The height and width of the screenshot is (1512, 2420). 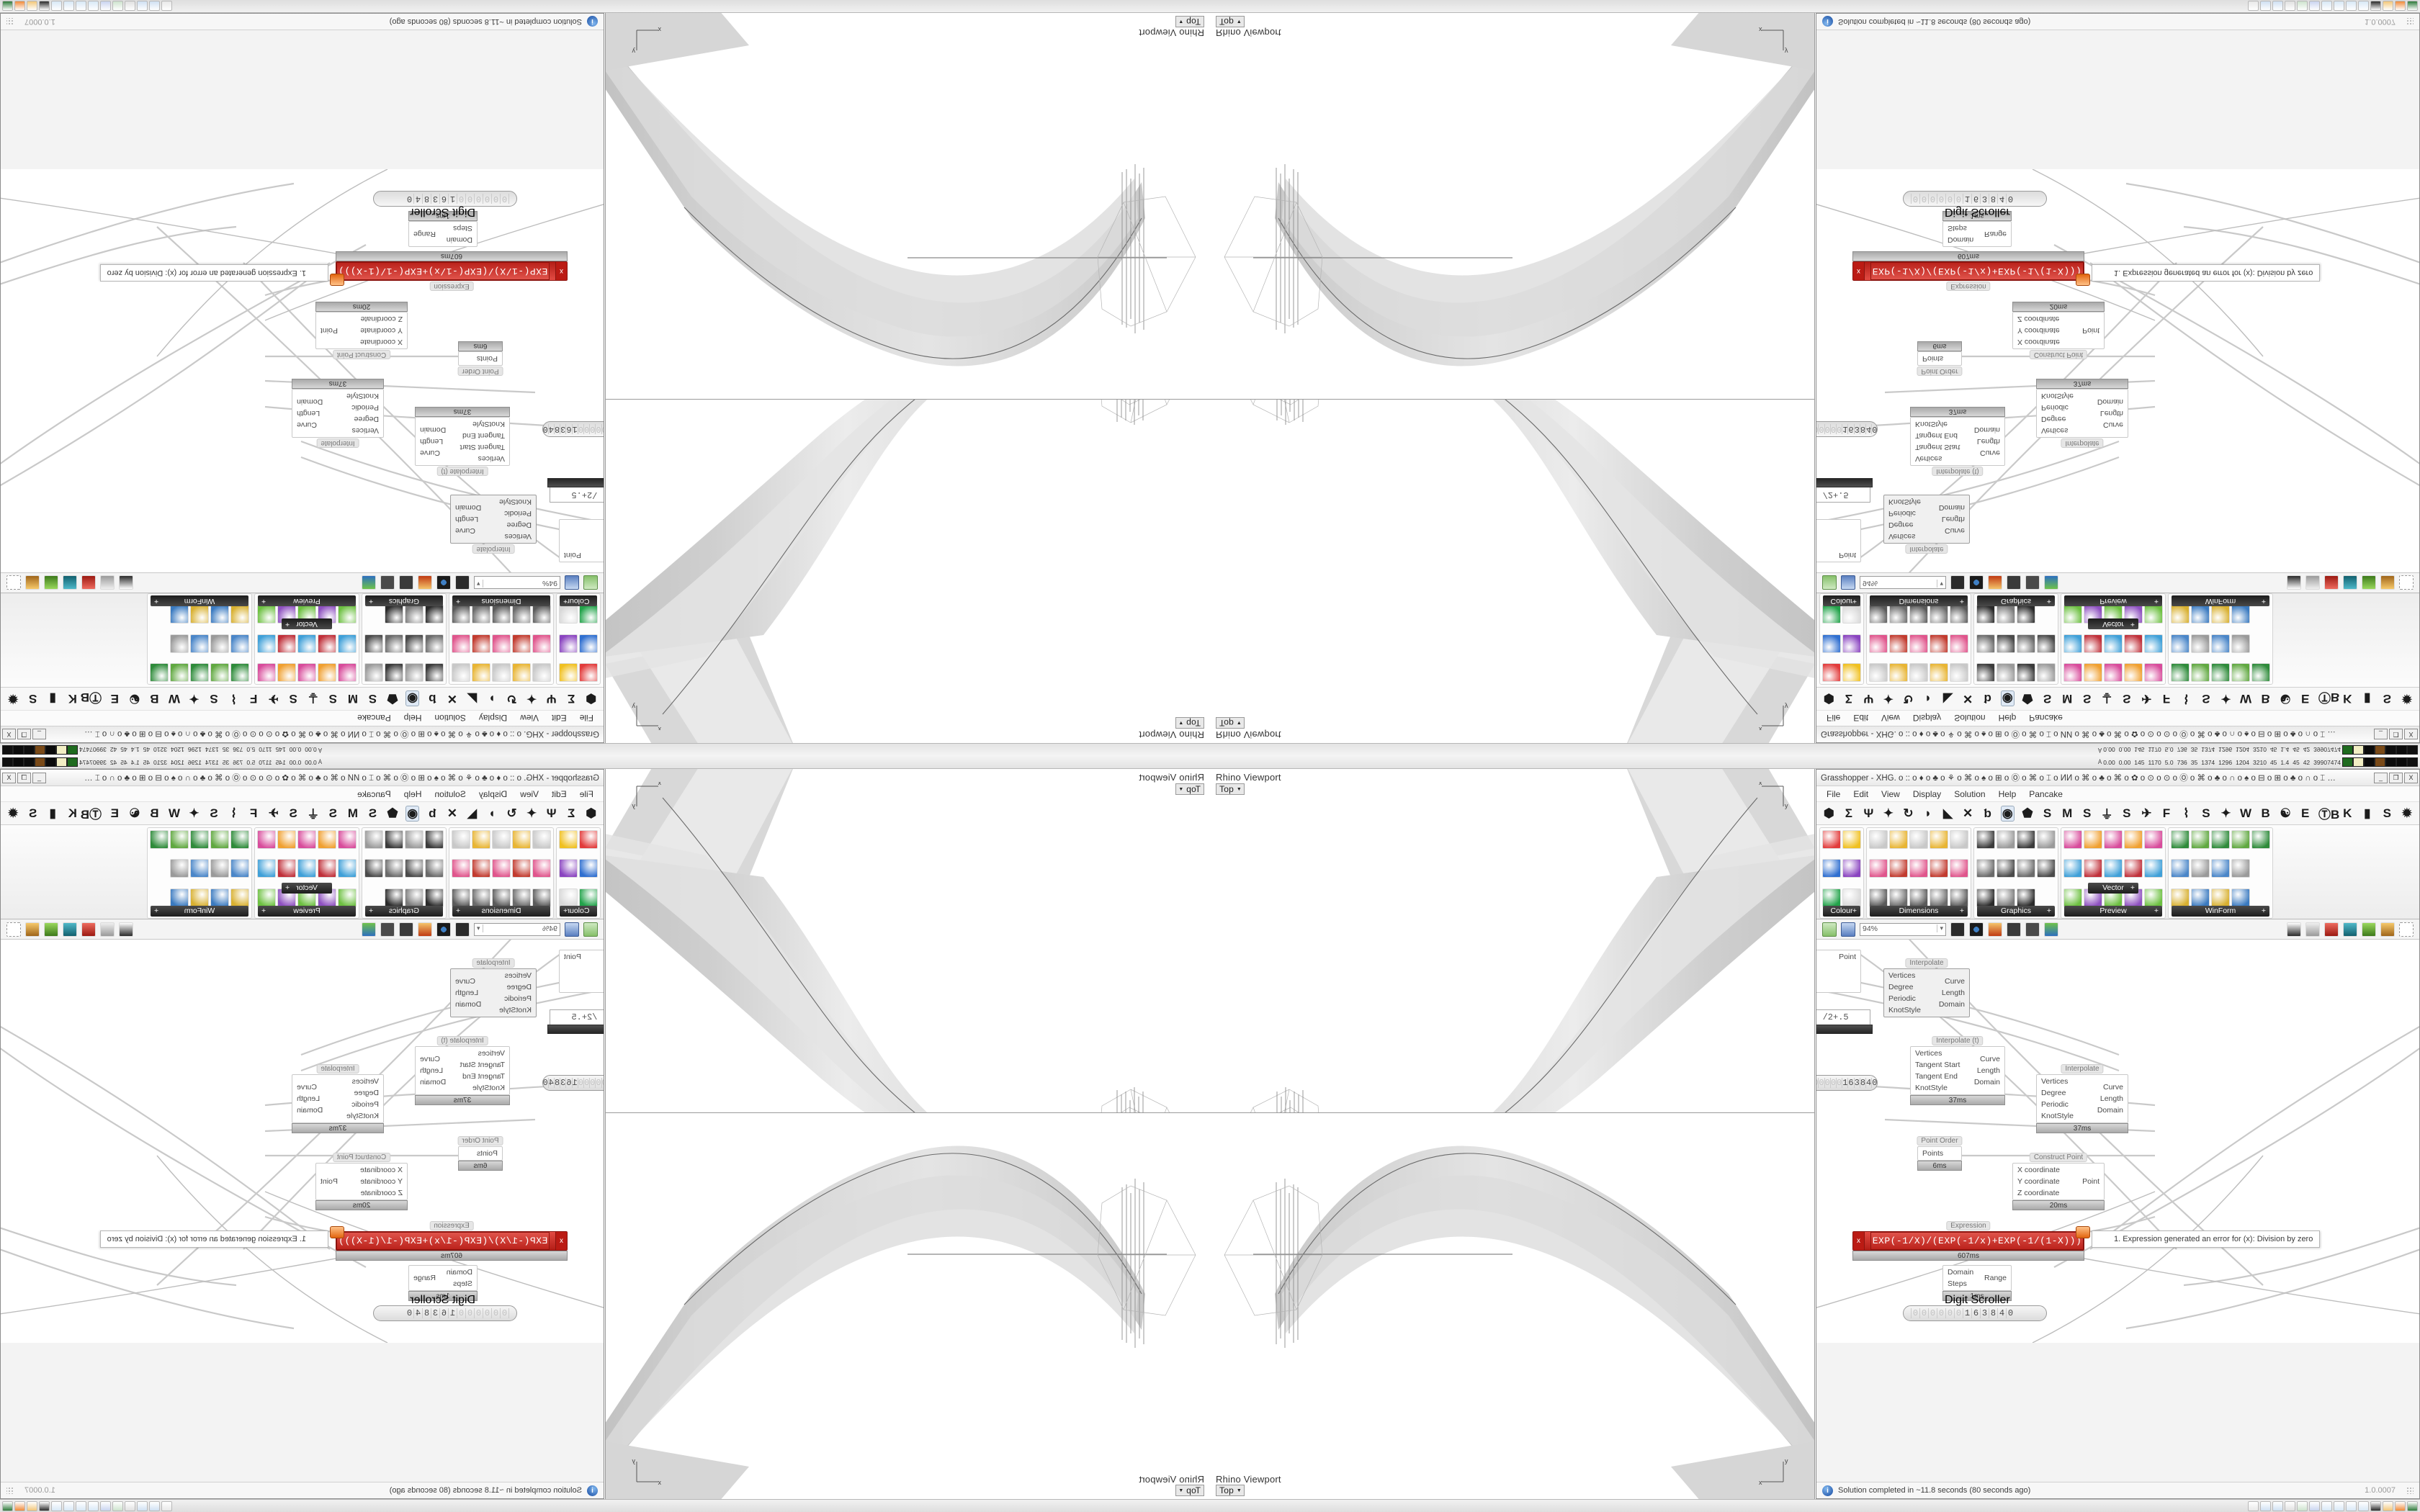 What do you see at coordinates (2153, 643) in the screenshot?
I see `leaves-icon` at bounding box center [2153, 643].